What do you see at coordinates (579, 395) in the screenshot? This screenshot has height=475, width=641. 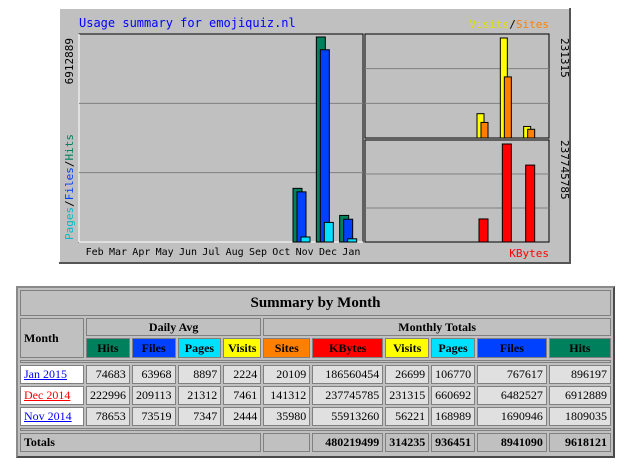 I see `cell-hits: 6912889` at bounding box center [579, 395].